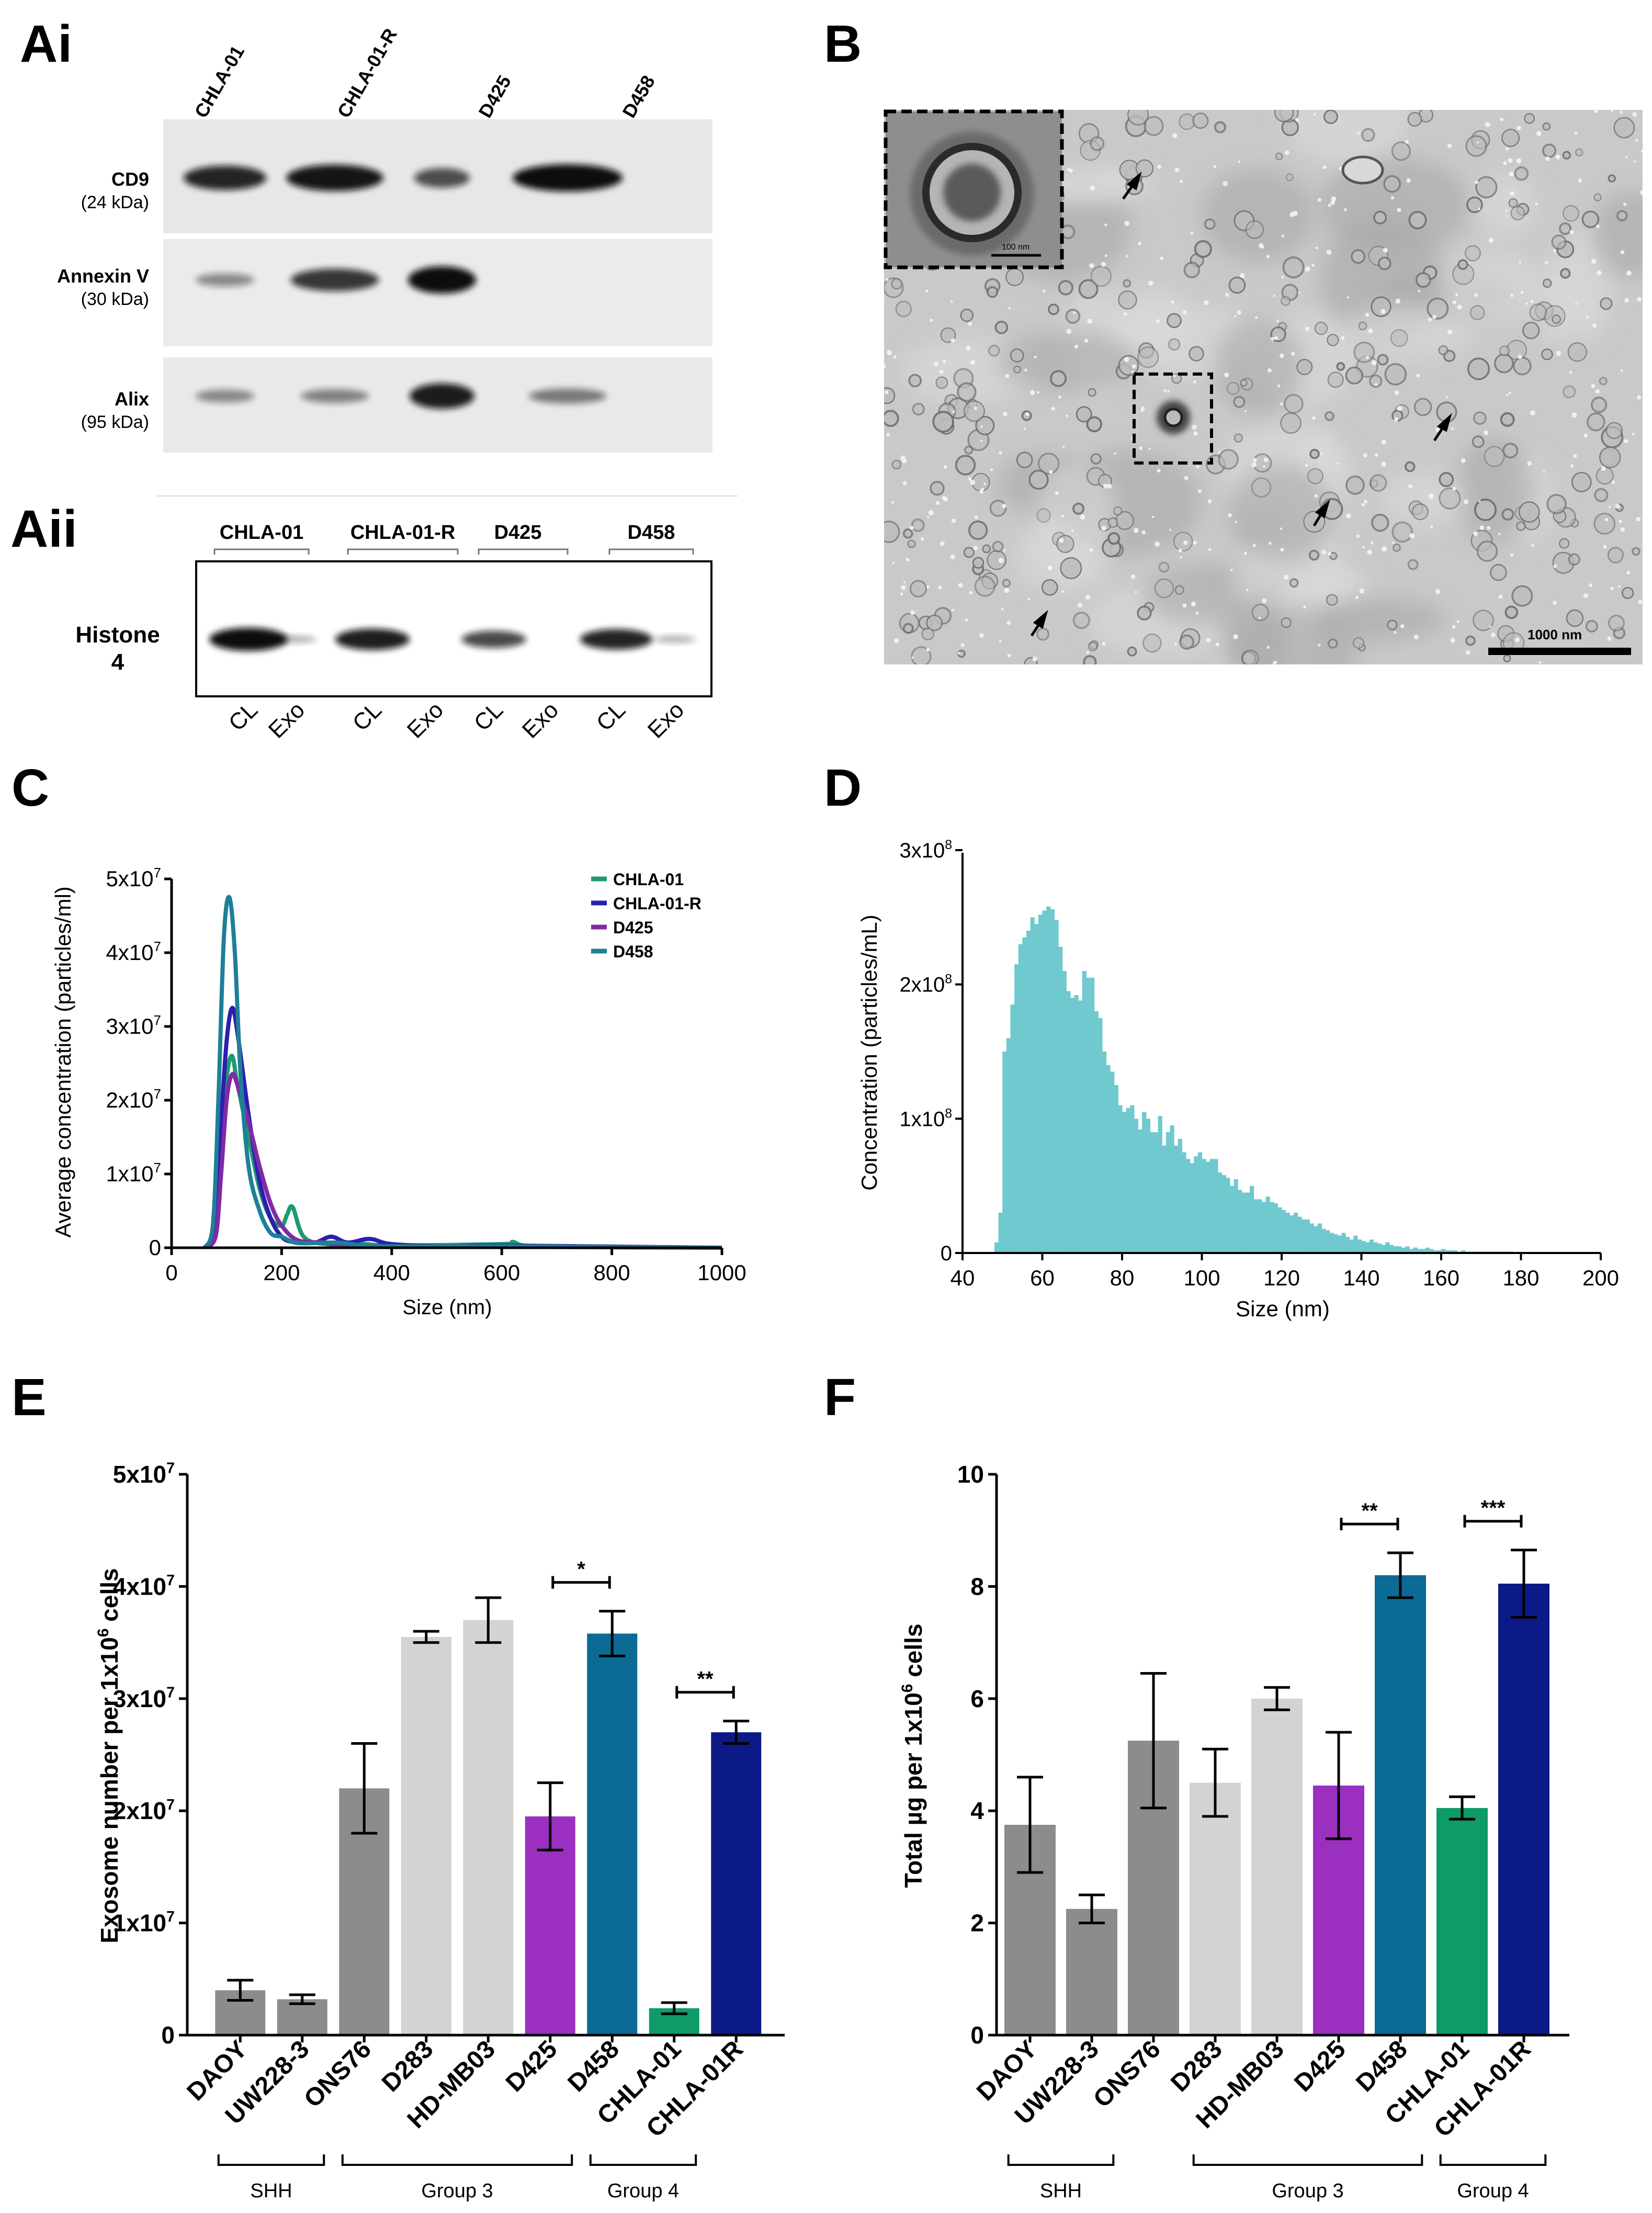 Image resolution: width=1652 pixels, height=2213 pixels. What do you see at coordinates (633, 928) in the screenshot?
I see `chart-c-legend-label: D425` at bounding box center [633, 928].